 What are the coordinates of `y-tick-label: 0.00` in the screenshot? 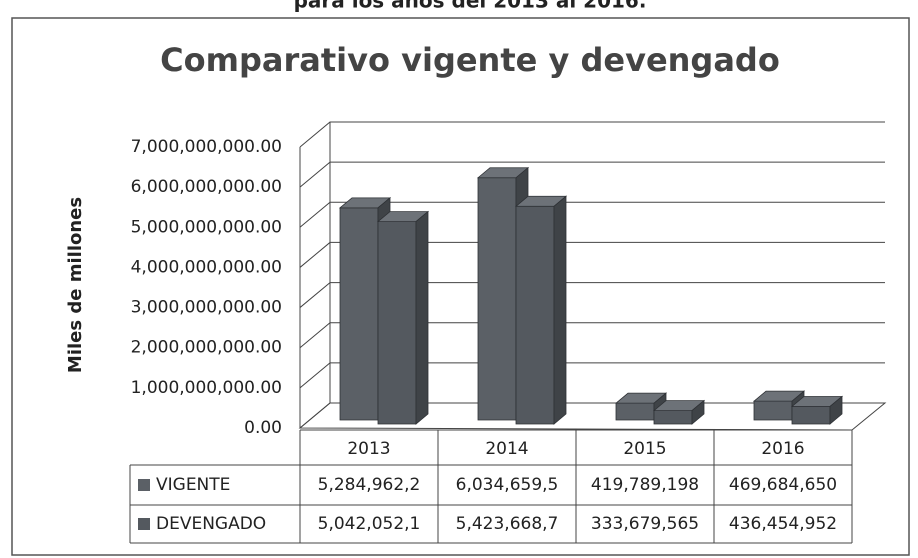 It's located at (263, 428).